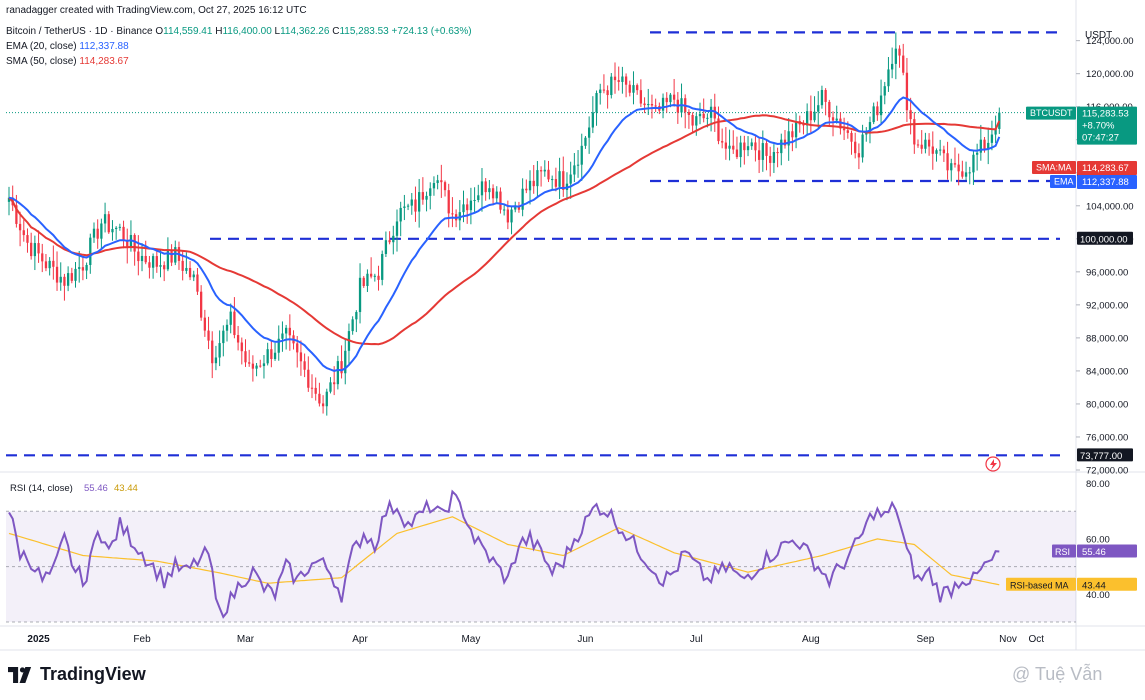 The width and height of the screenshot is (1145, 700). I want to click on time-axis-label: Jun, so click(585, 639).